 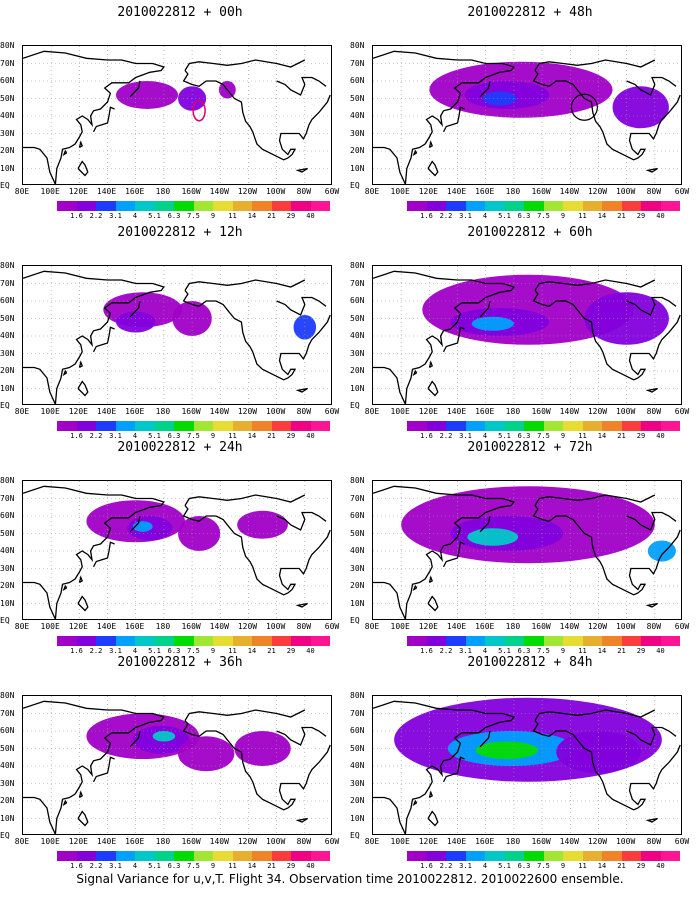 I want to click on lat-tick-label: 10N, so click(x=357, y=818).